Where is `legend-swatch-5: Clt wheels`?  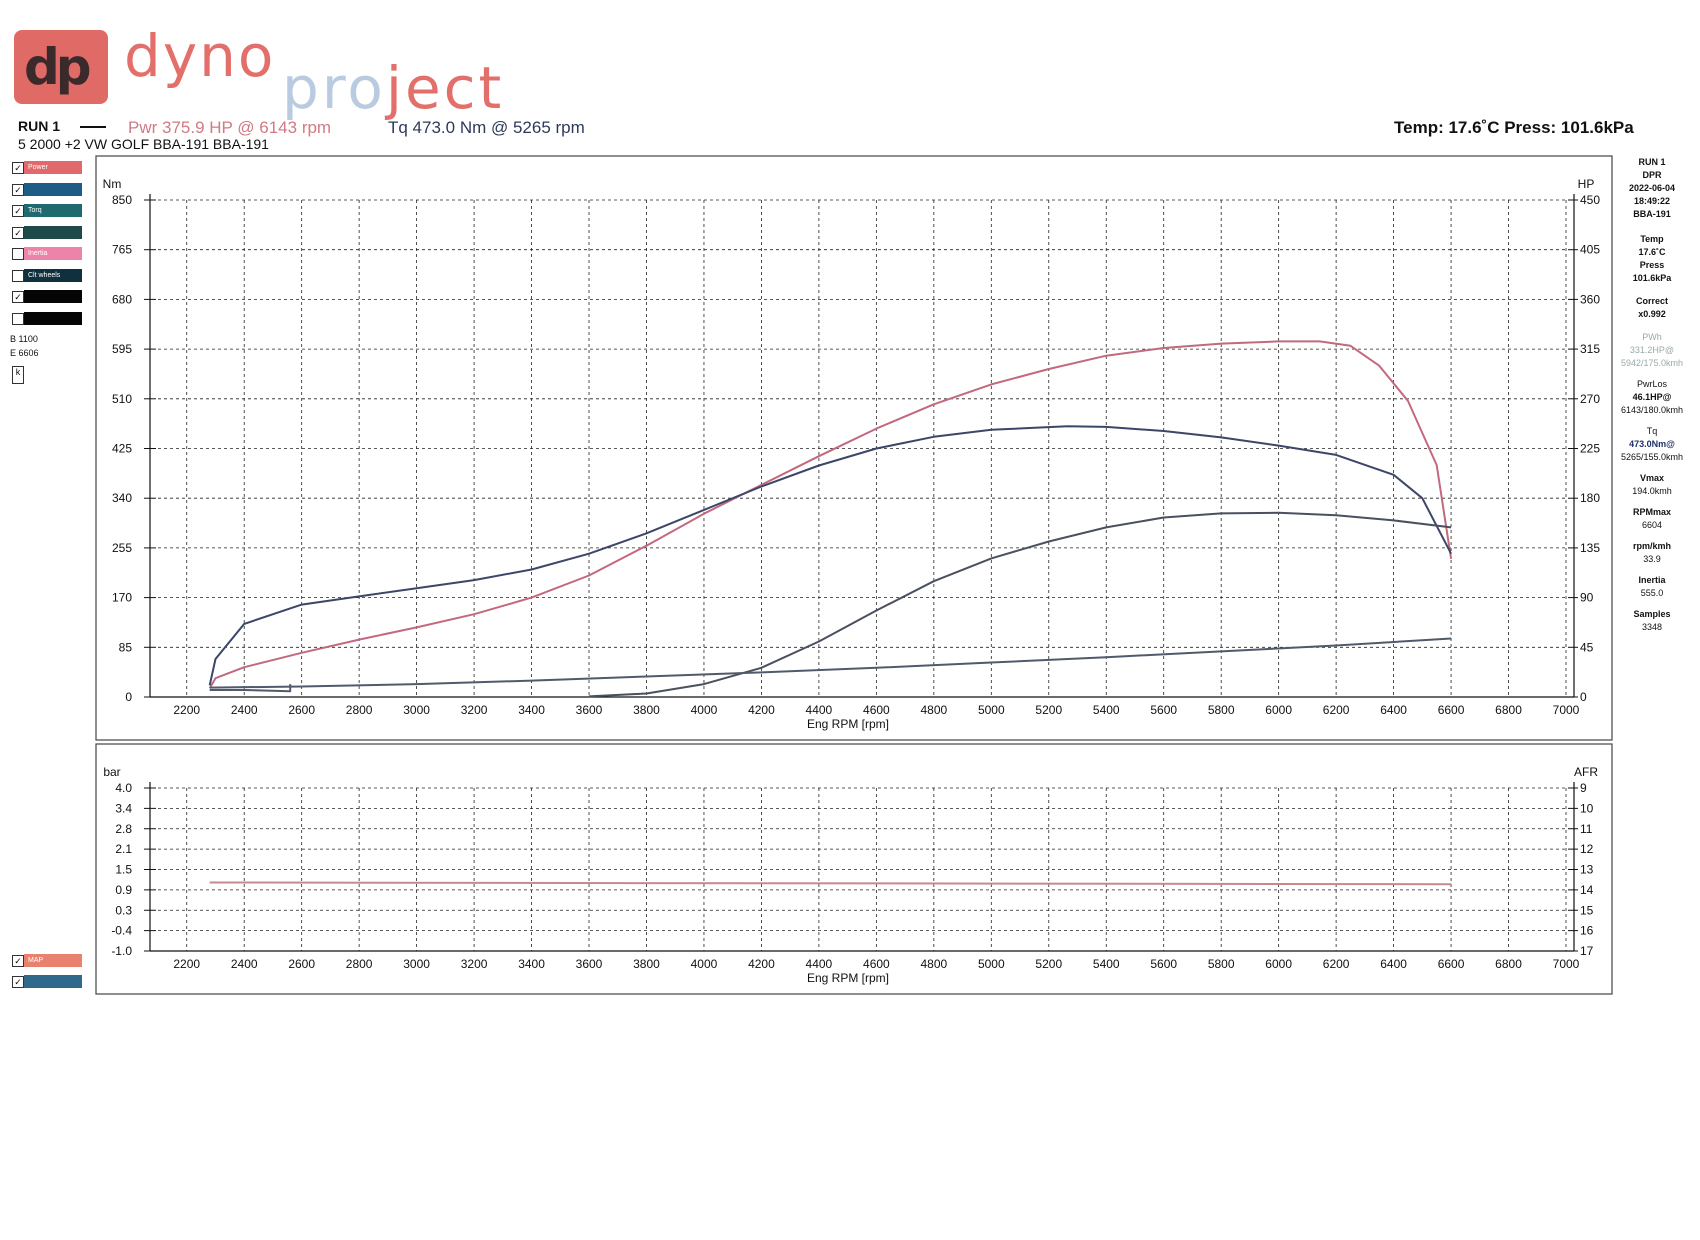
legend-swatch-5: Clt wheels is located at coordinates (53, 275).